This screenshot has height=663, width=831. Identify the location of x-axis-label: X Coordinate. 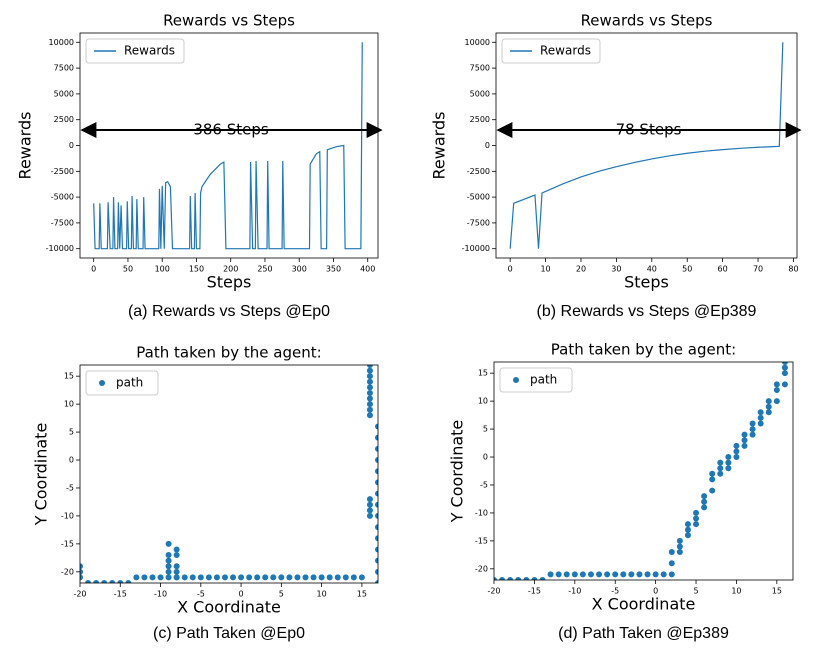
(229, 607).